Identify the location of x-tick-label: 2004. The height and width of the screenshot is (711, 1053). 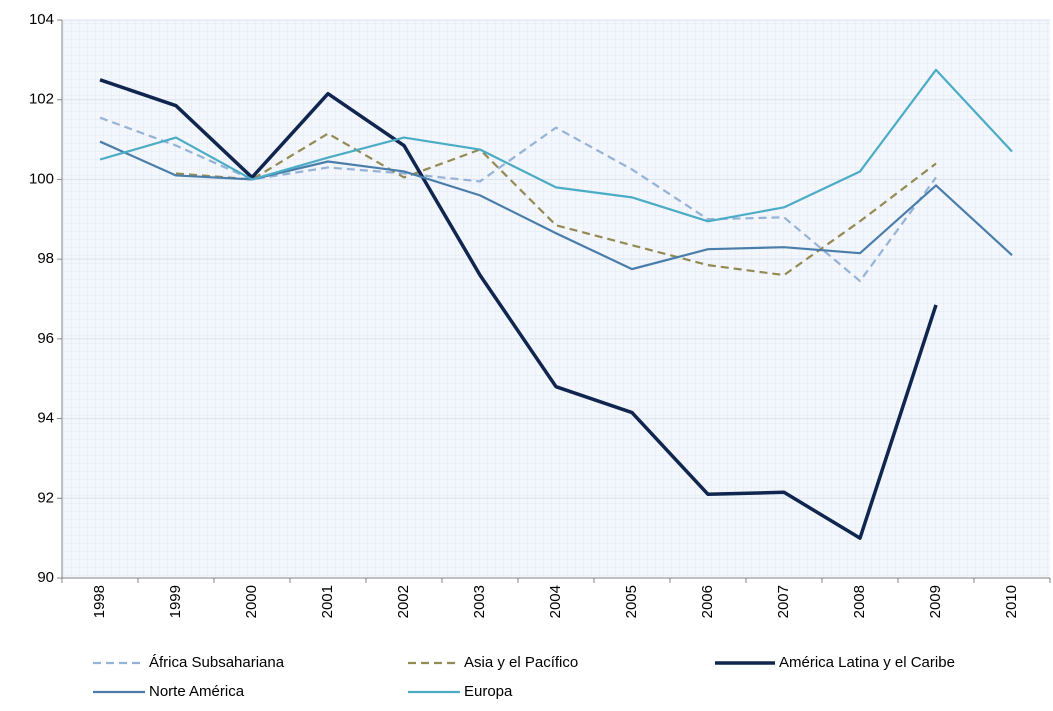
(555, 601).